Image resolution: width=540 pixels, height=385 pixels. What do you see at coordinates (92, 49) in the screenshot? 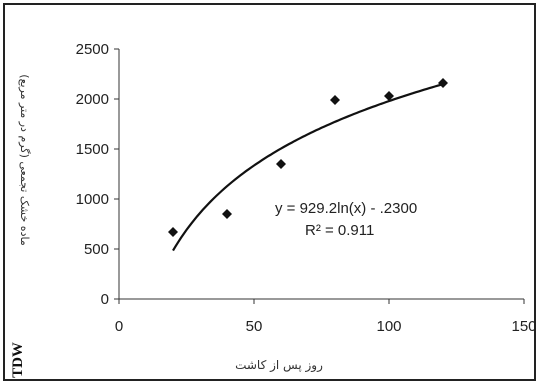
I see `y-tick-label: 2500` at bounding box center [92, 49].